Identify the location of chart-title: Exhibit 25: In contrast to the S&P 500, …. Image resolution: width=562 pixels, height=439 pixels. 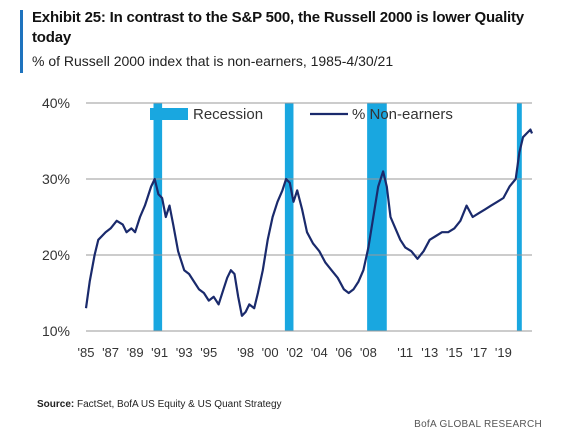
(278, 27).